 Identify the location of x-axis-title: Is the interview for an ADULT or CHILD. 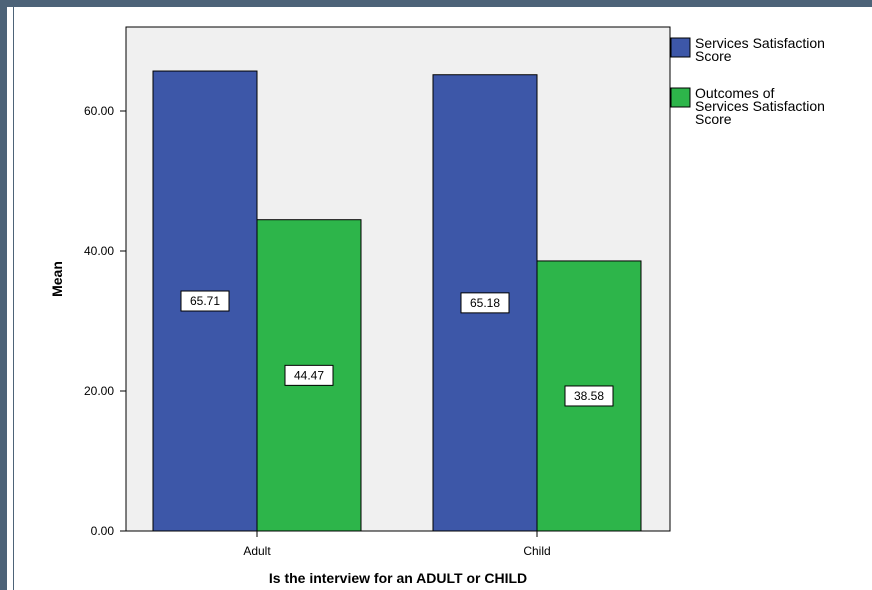
(398, 578).